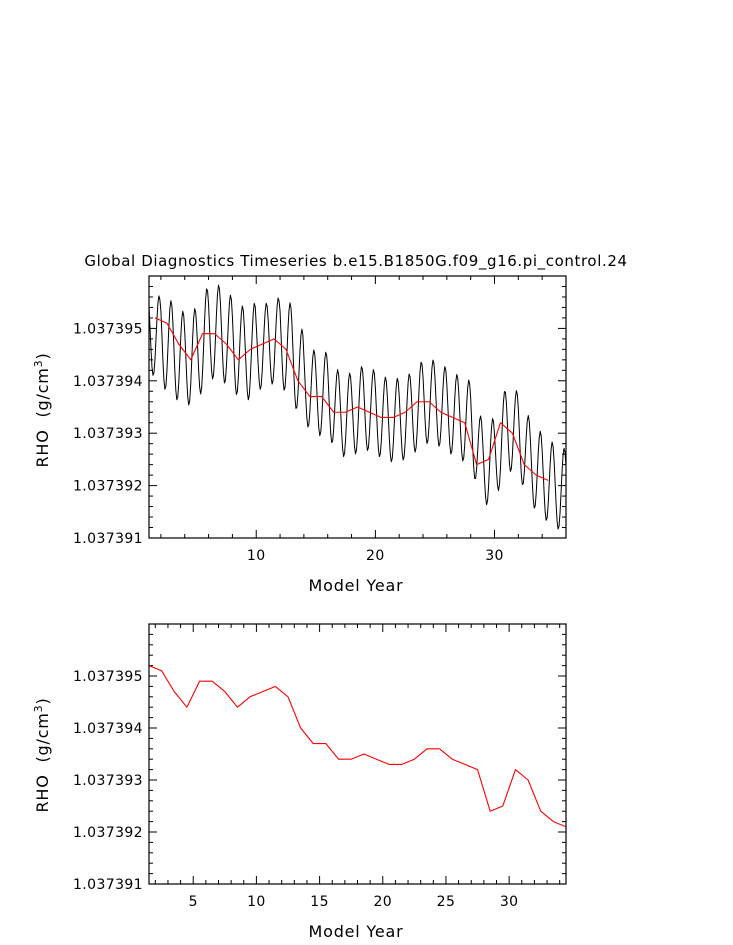 Image resolution: width=733 pixels, height=945 pixels. I want to click on x-tick-labels: 5 10 15 20 25 30, so click(354, 902).